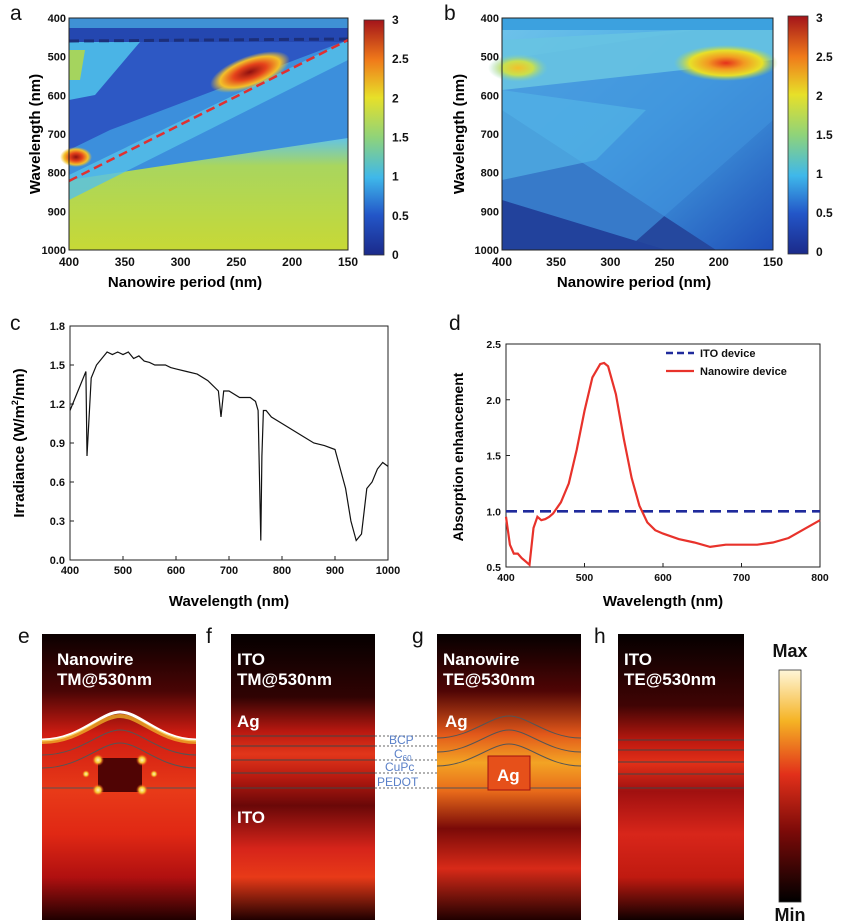 The width and height of the screenshot is (851, 923). What do you see at coordinates (681, 777) in the screenshot?
I see `field-map-h` at bounding box center [681, 777].